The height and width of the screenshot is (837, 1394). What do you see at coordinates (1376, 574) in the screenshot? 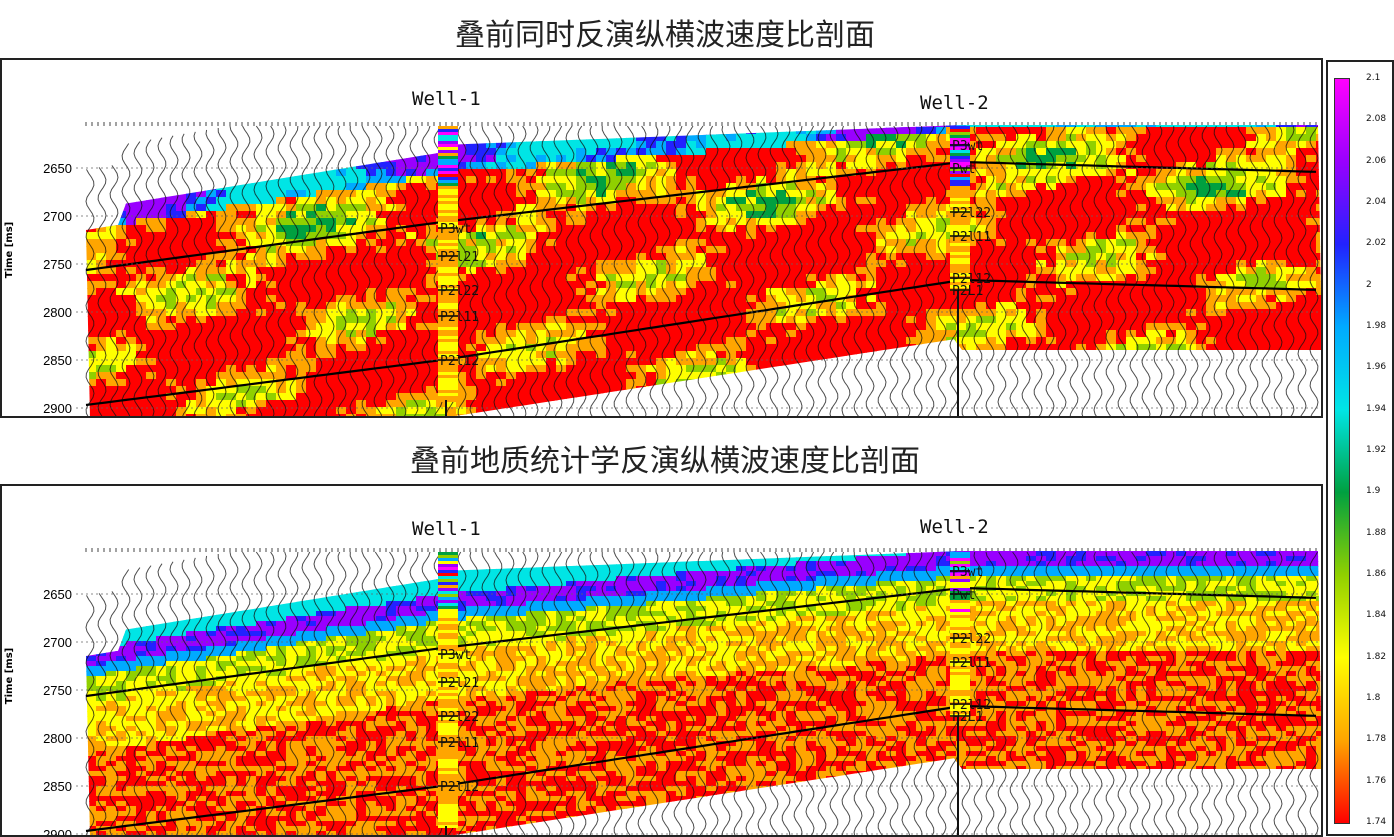
I see `colorbar-tick-label: 1.86` at bounding box center [1376, 574].